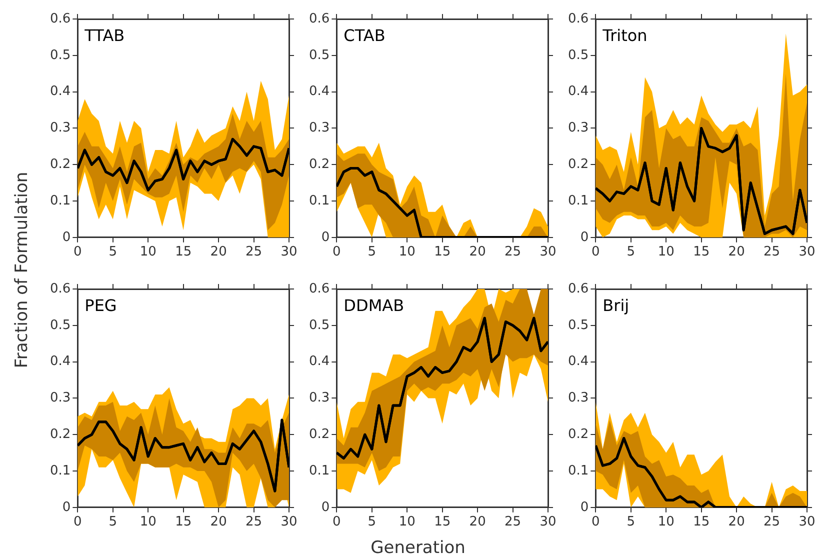 This screenshot has width=822, height=558. I want to click on text: CTAB, so click(365, 36).